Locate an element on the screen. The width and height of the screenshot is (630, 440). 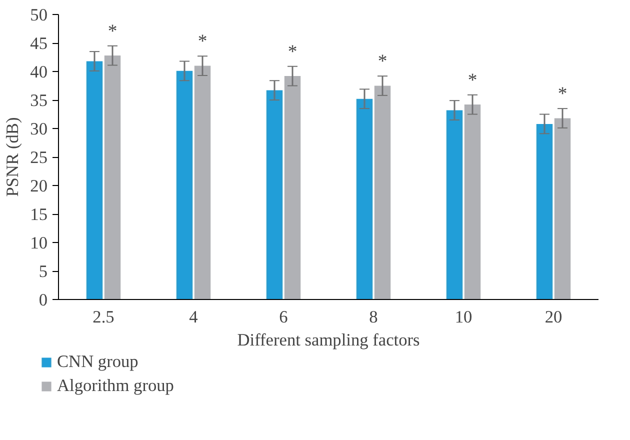
legend-label: CNN group is located at coordinates (97, 362).